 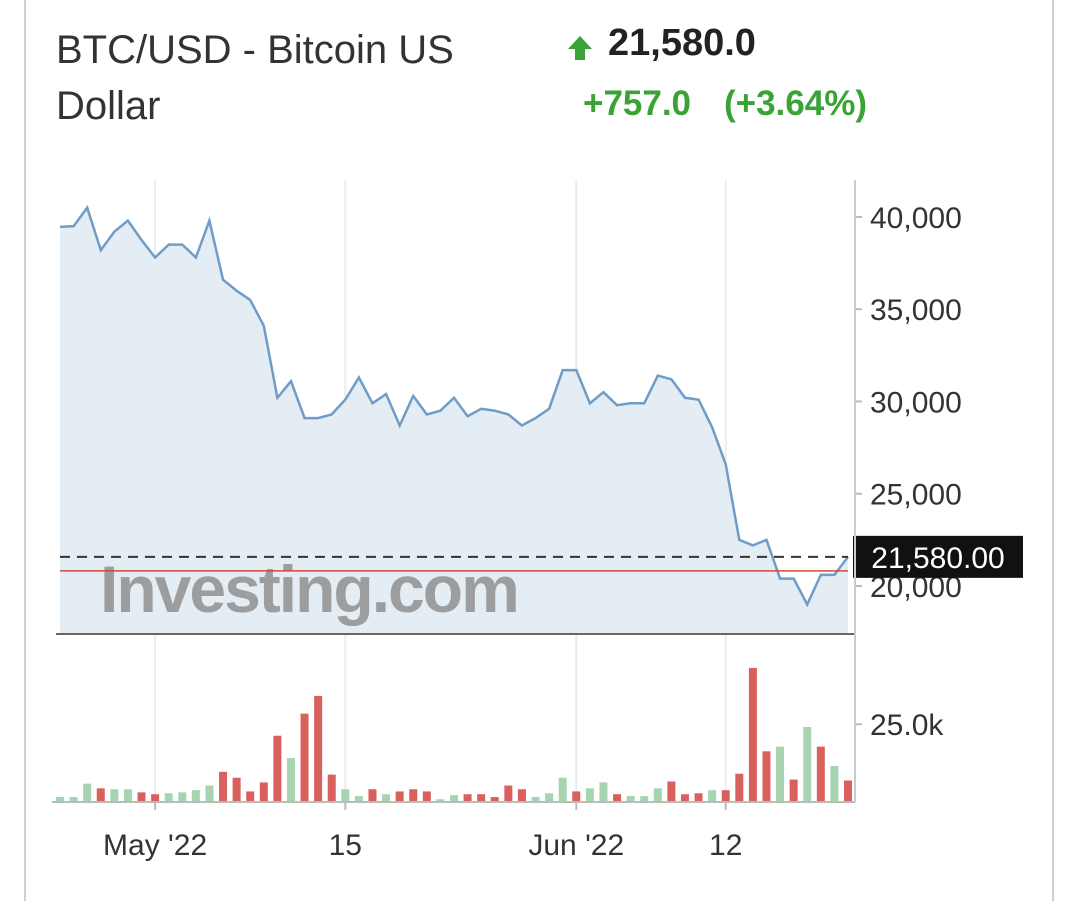 I want to click on change-percent: (+3.64%), so click(x=795, y=103).